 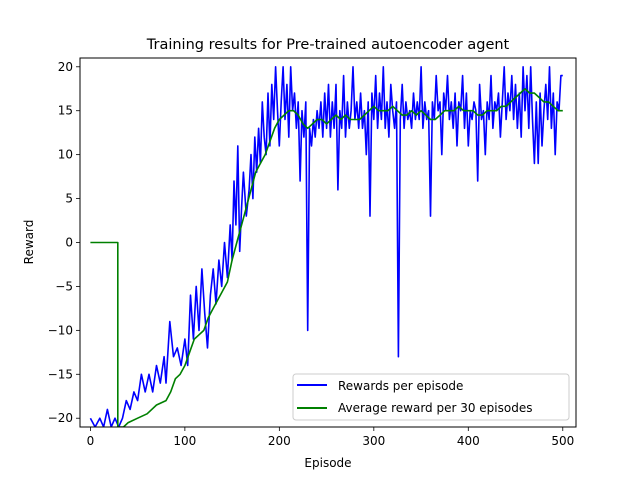 What do you see at coordinates (373, 441) in the screenshot?
I see `x-tick-label: 300` at bounding box center [373, 441].